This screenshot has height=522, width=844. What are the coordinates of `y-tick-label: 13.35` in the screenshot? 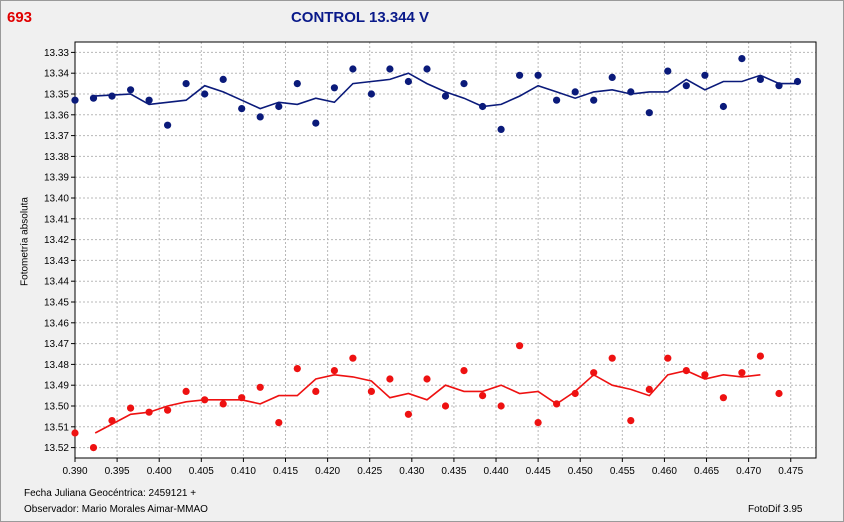 It's located at (56, 95).